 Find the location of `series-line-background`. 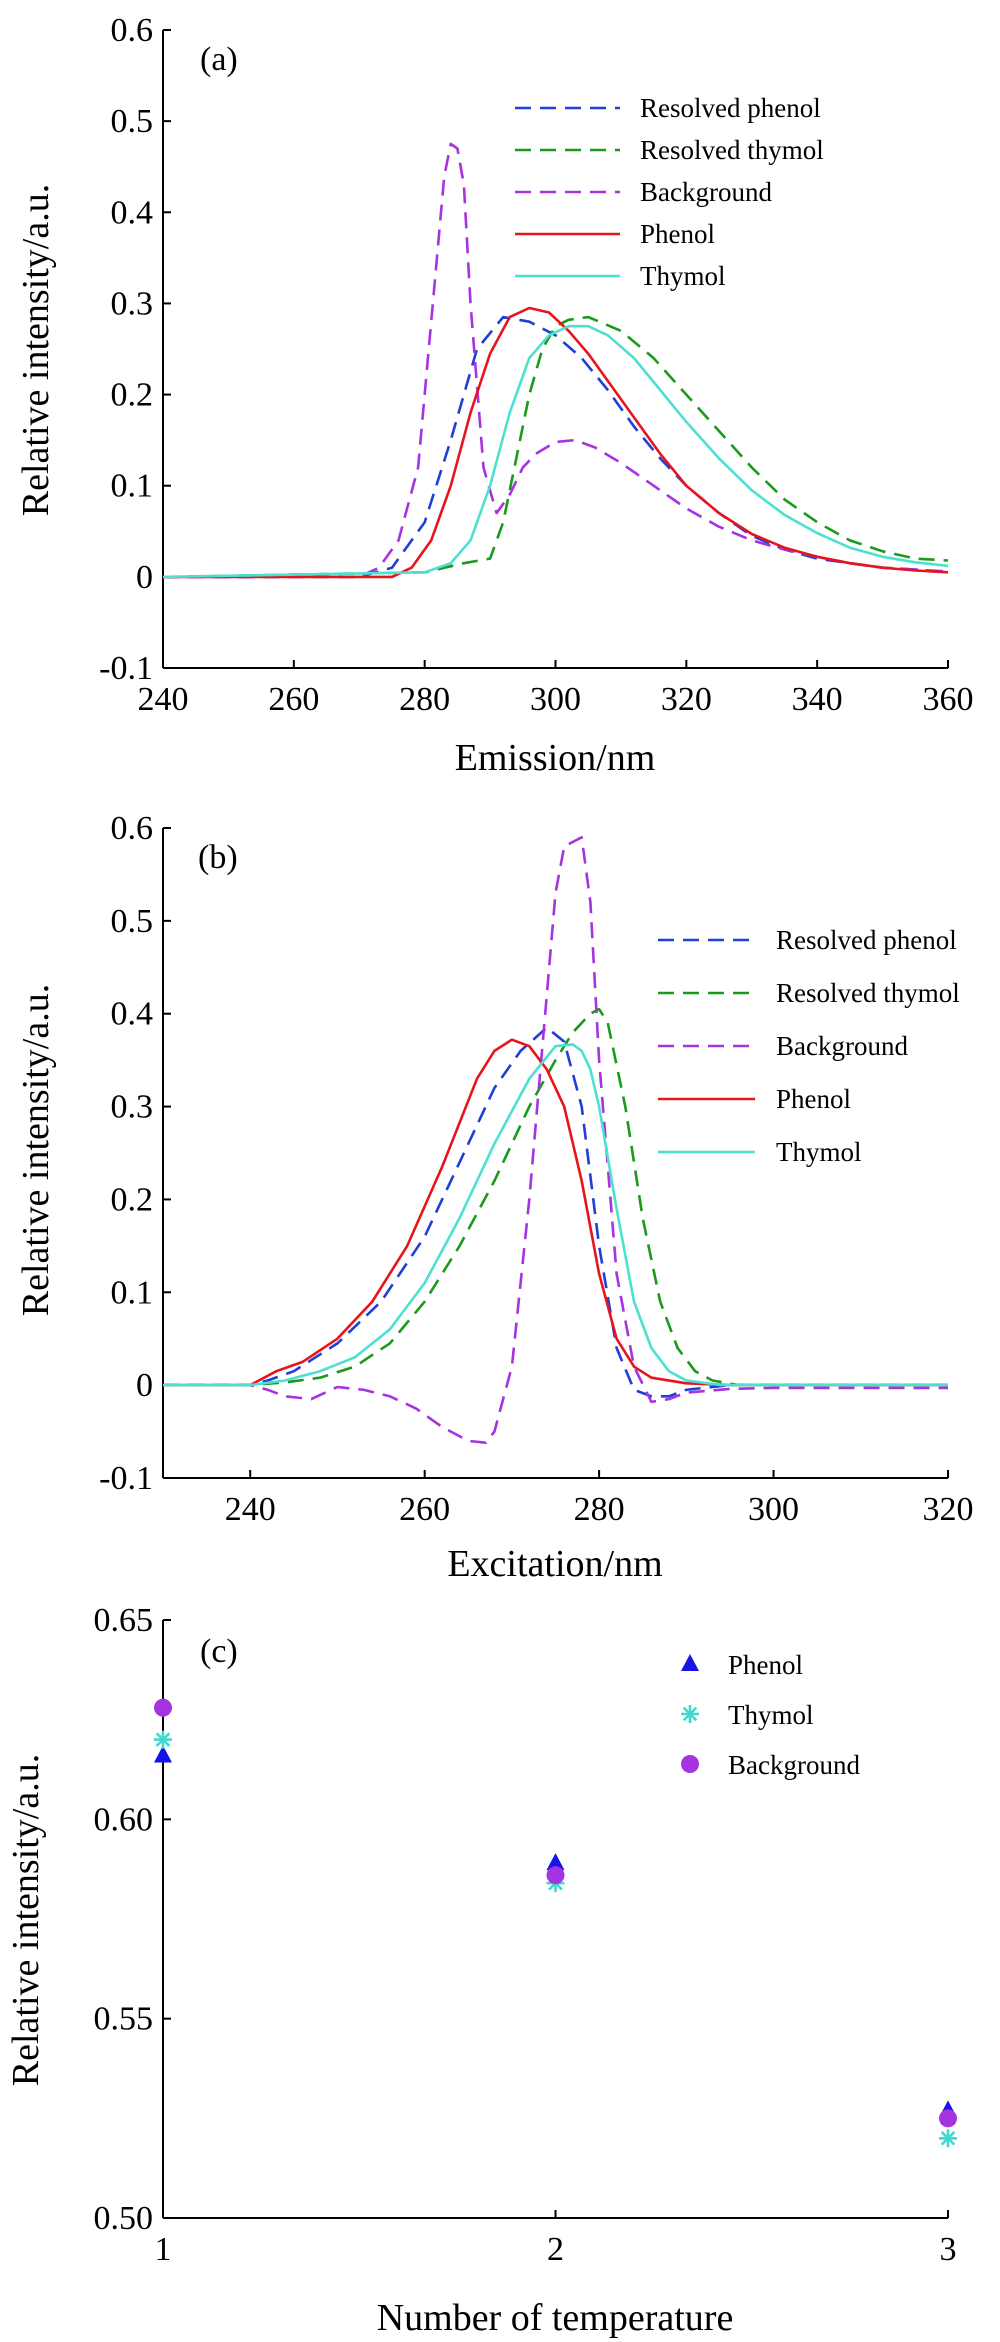

series-line-background is located at coordinates (556, 360).